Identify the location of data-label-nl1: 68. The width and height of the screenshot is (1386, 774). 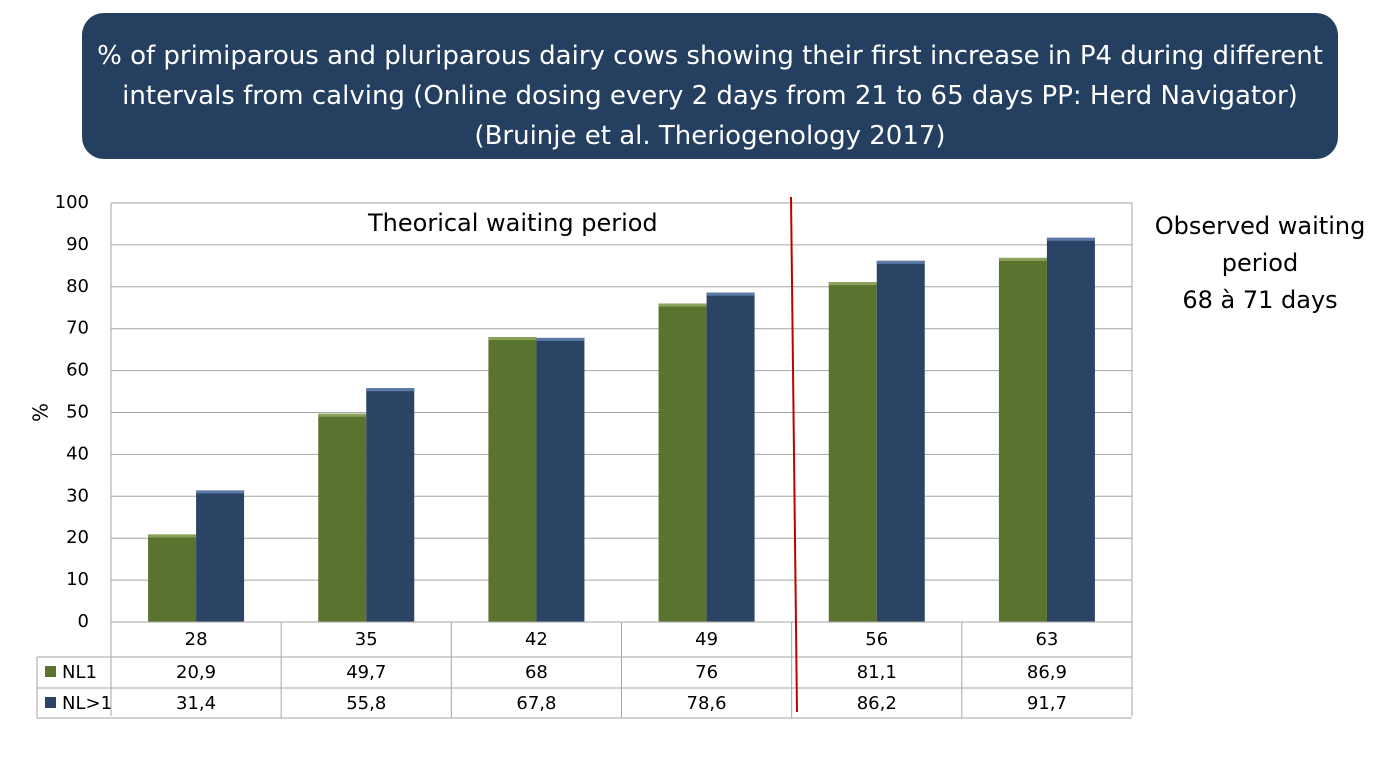
(536, 672).